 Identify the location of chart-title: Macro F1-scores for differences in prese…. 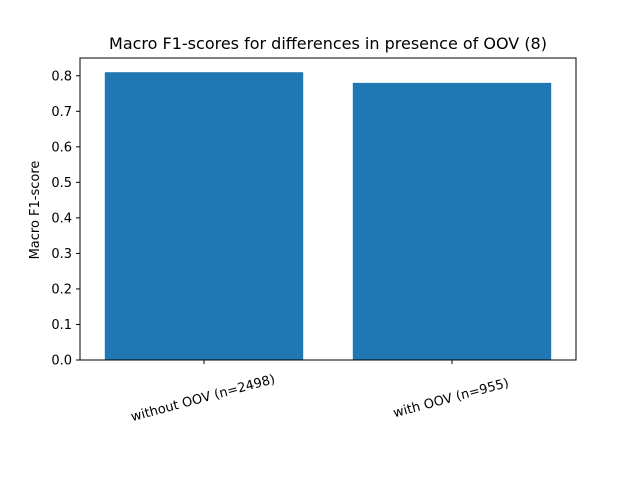
(328, 43).